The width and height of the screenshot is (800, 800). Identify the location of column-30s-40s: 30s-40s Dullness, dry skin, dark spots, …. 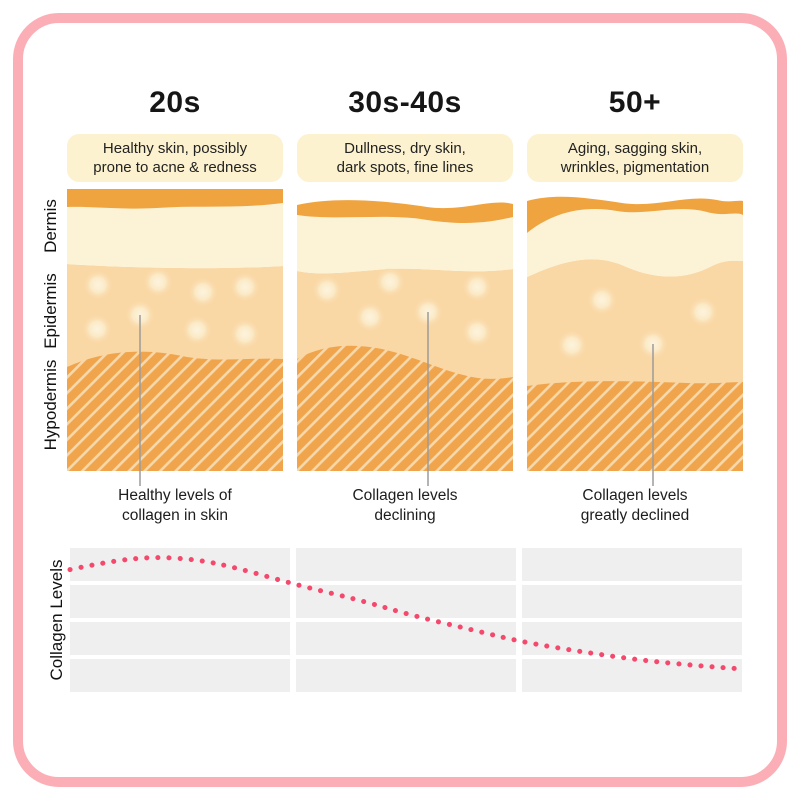
(405, 305).